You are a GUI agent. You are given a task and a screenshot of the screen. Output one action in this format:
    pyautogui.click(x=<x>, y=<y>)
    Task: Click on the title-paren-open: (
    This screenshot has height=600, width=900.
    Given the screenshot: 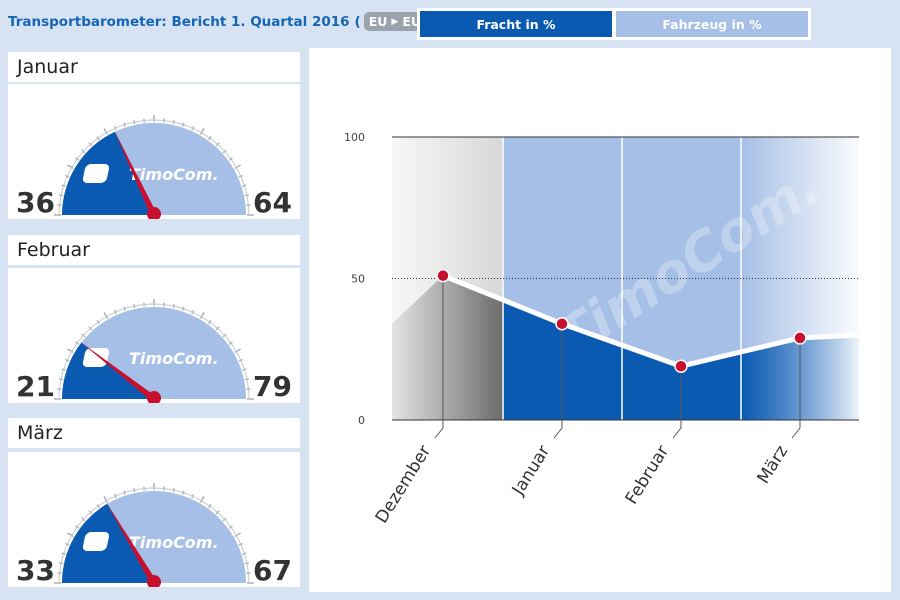 What is the action you would take?
    pyautogui.click(x=357, y=21)
    